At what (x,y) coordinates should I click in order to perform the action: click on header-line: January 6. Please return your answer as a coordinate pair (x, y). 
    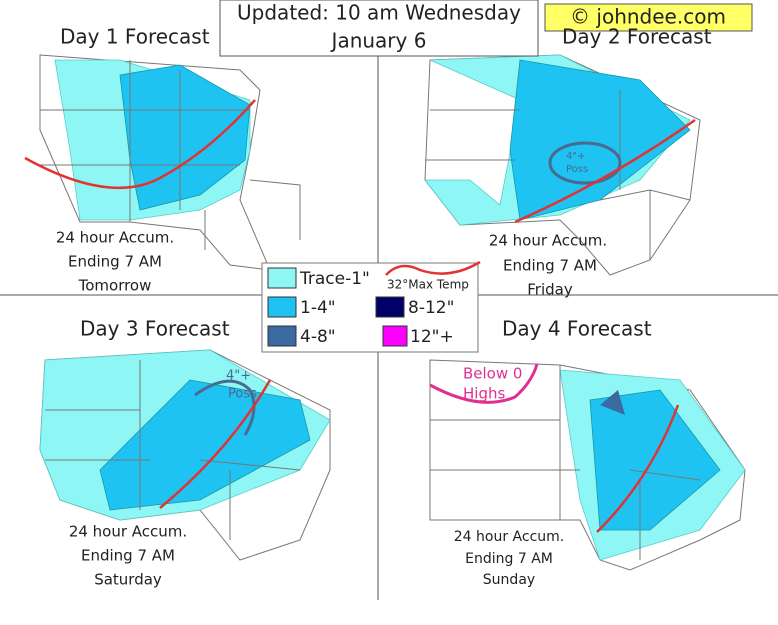
    Looking at the image, I should click on (378, 41).